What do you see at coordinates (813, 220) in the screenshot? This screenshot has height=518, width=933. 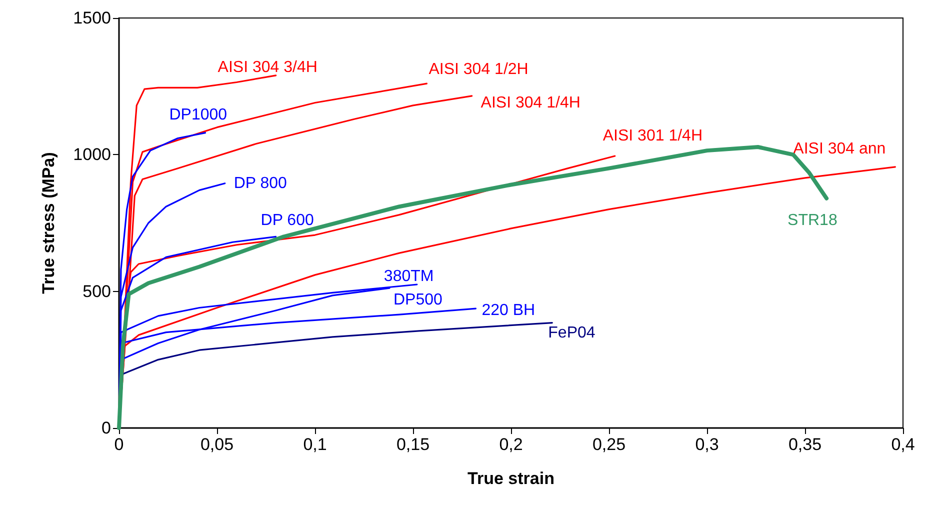 I see `series-label: STR18` at bounding box center [813, 220].